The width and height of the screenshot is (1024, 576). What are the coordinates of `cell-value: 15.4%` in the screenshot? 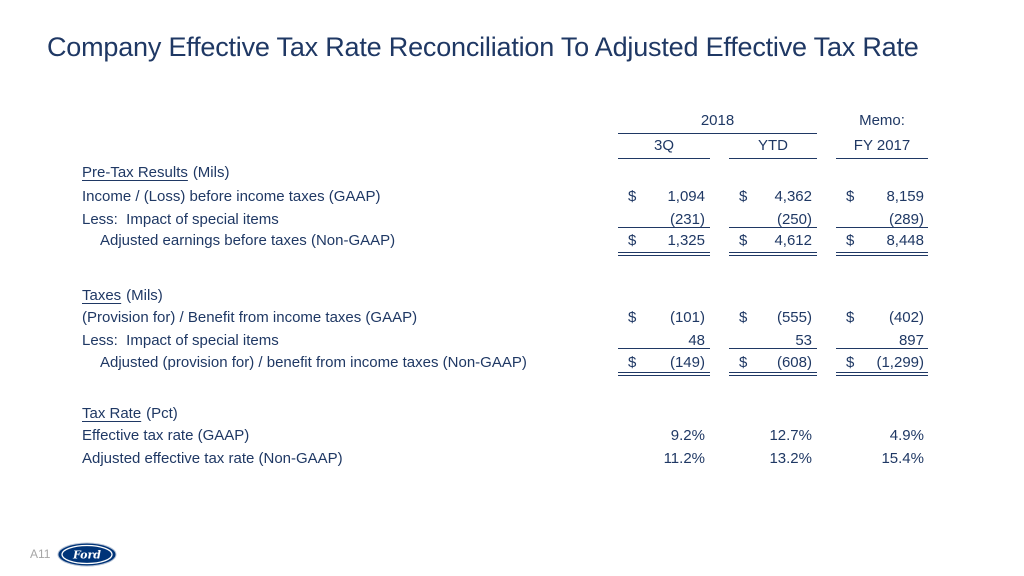 It's located at (902, 458).